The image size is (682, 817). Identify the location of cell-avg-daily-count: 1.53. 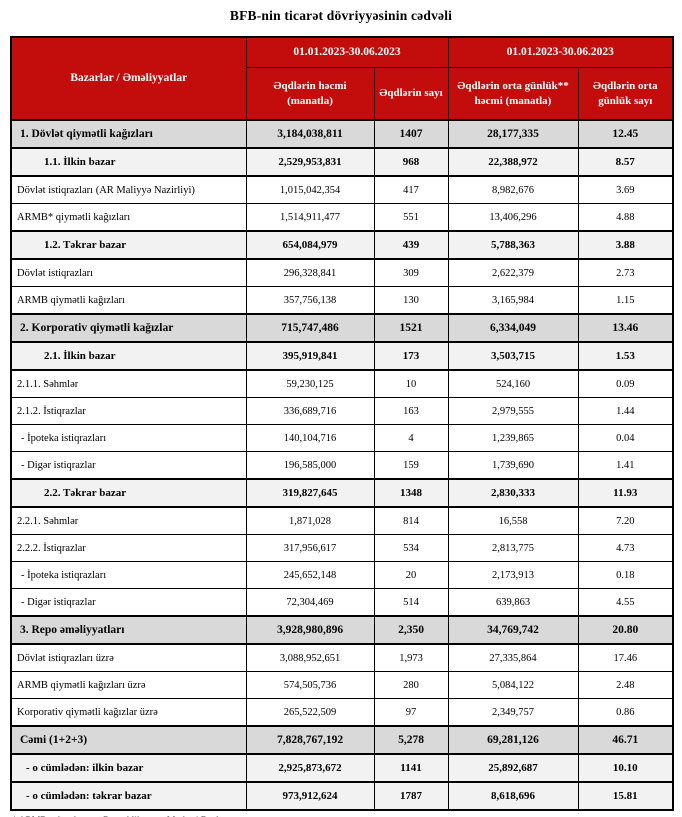
(625, 356).